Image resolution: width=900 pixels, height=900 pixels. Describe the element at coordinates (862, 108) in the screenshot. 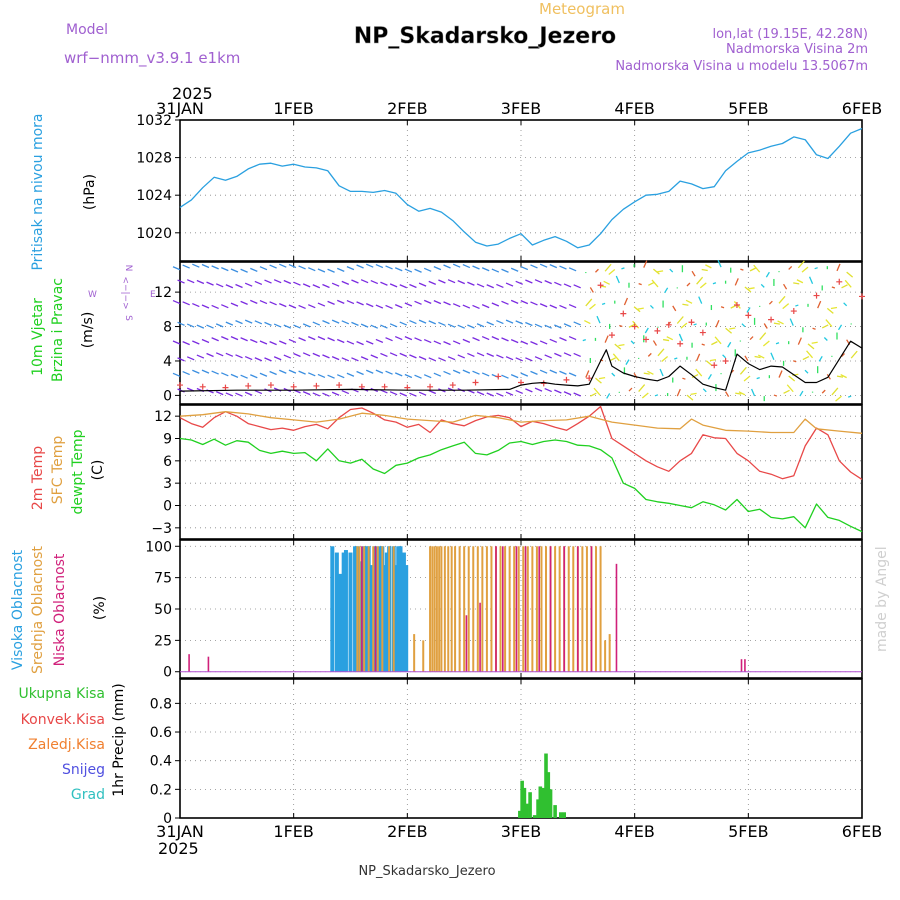

I see `x-tick-label-top: 6FEB` at that location.